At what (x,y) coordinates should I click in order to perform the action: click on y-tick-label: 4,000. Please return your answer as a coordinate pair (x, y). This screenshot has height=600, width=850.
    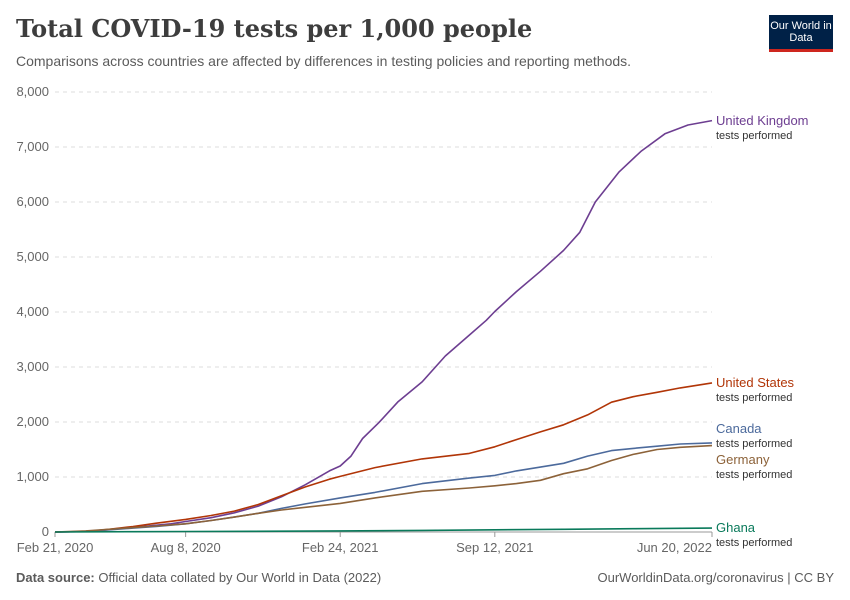
    Looking at the image, I should click on (32, 311).